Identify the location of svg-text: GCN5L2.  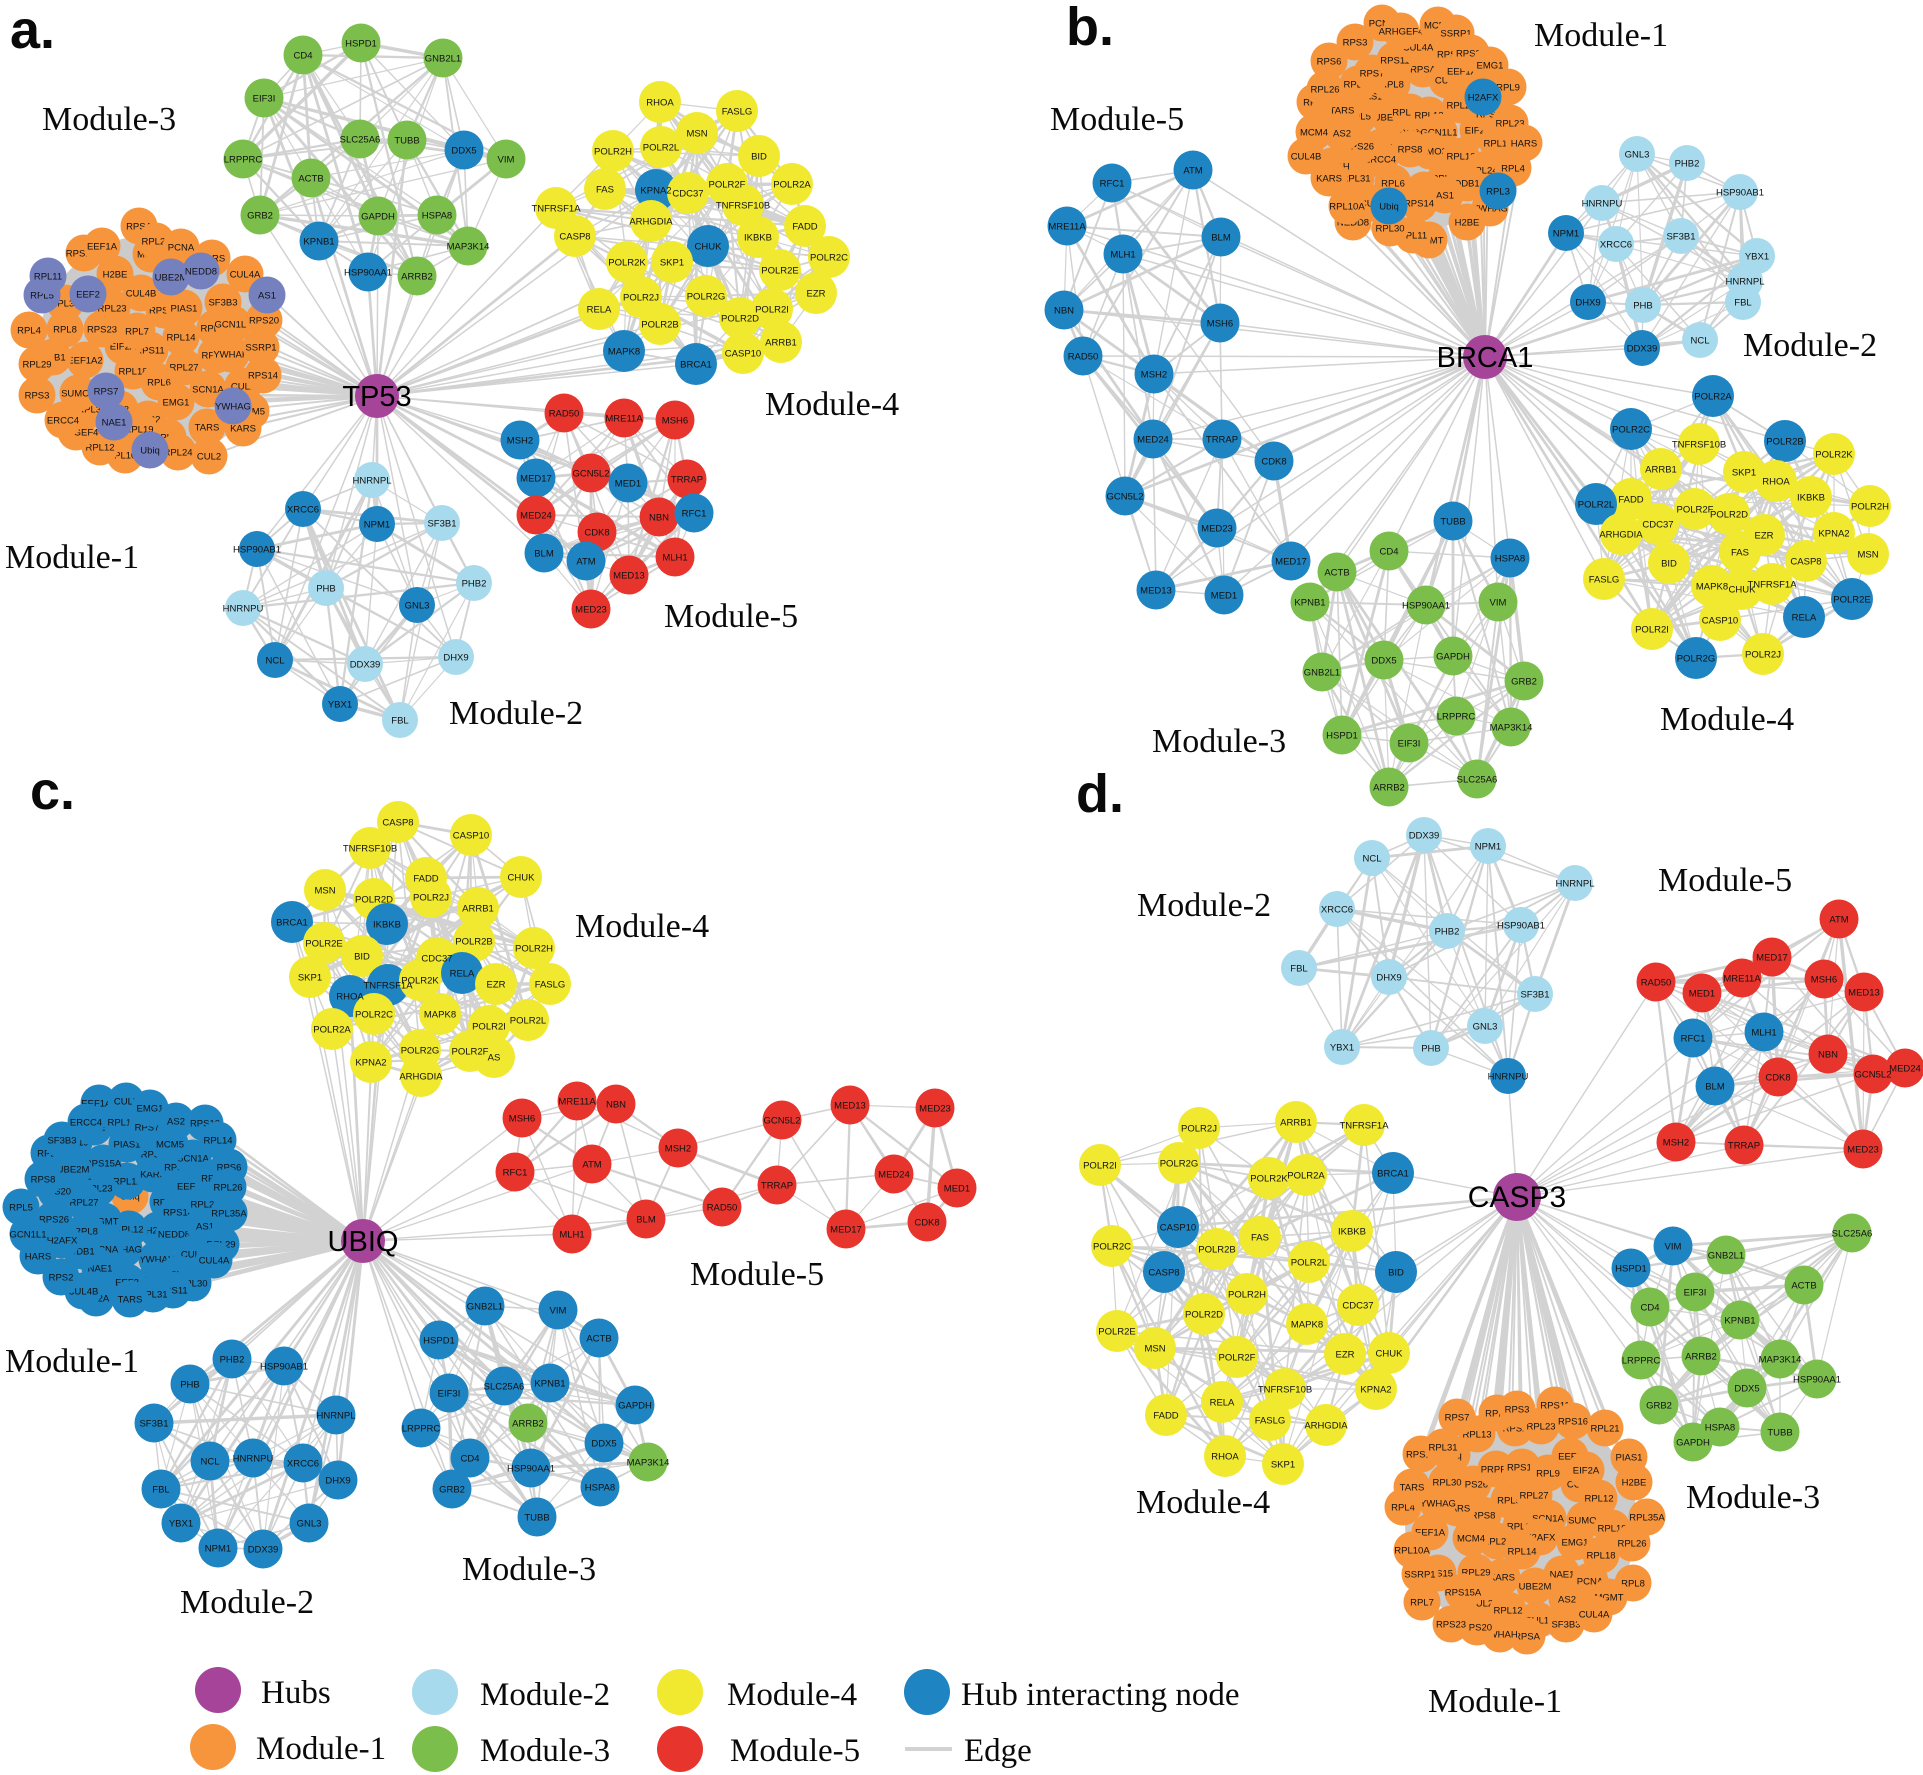
(1125, 497).